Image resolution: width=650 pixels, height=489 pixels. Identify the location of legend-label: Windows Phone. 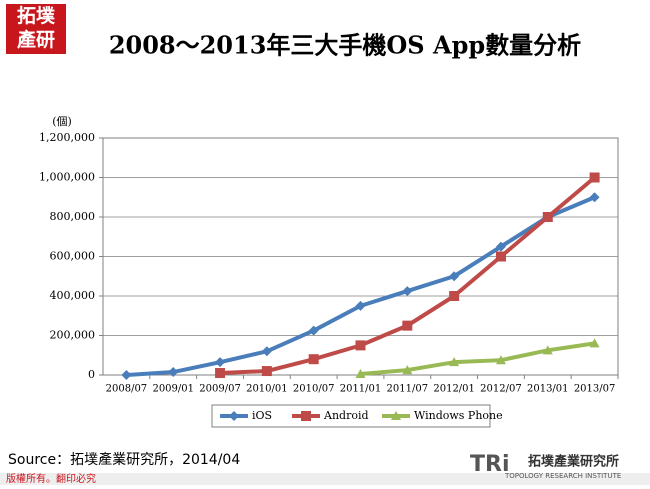
(458, 415).